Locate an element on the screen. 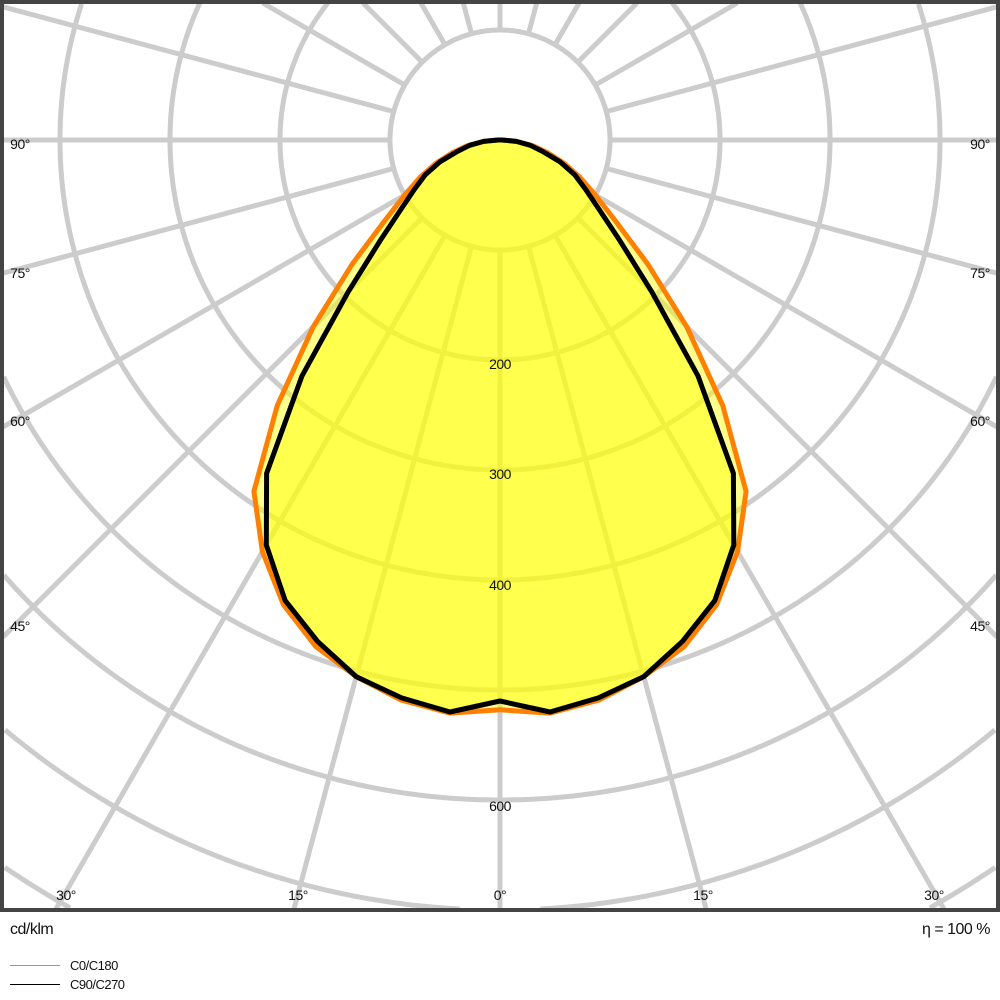  angle-label-bottom-15-right: 15° is located at coordinates (703, 895).